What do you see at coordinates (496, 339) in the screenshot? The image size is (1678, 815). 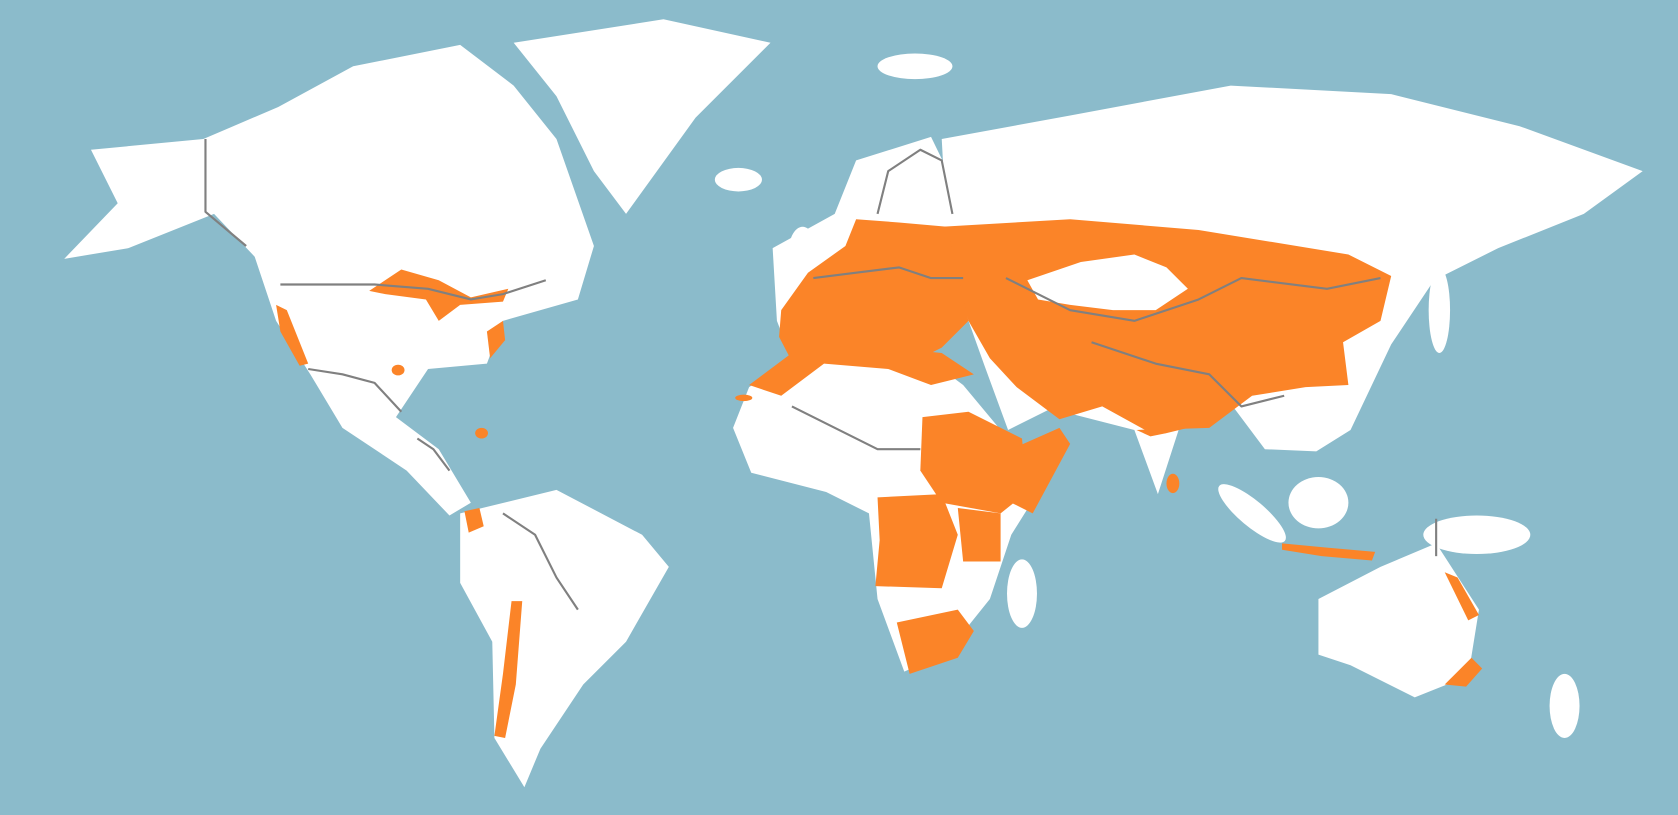 I see `us-east-coast` at bounding box center [496, 339].